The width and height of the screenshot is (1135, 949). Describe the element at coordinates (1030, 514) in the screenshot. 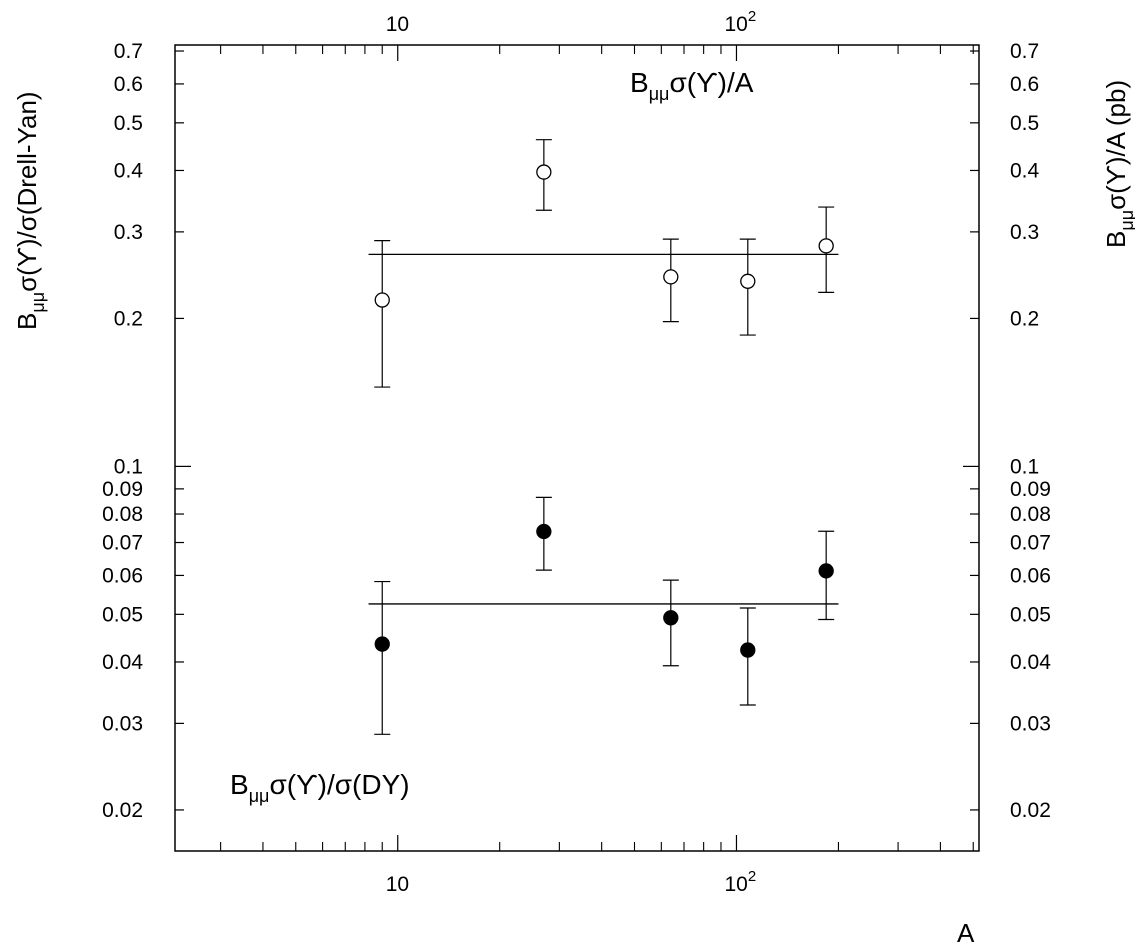

I see `y-tick-label-right: 0.08` at that location.